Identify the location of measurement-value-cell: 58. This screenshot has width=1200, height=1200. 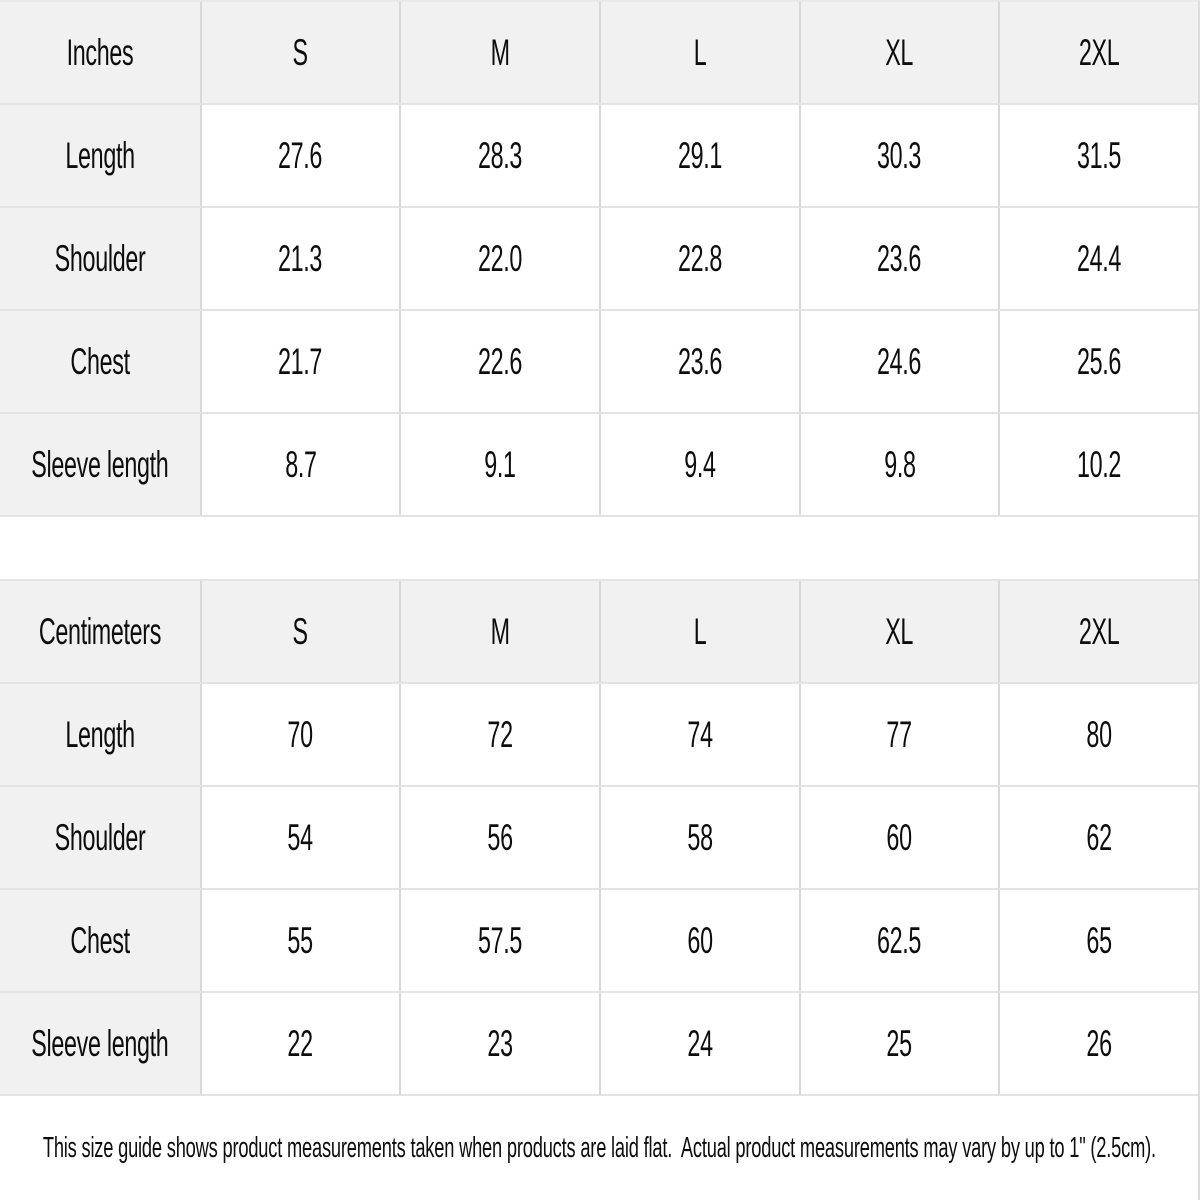
(699, 837).